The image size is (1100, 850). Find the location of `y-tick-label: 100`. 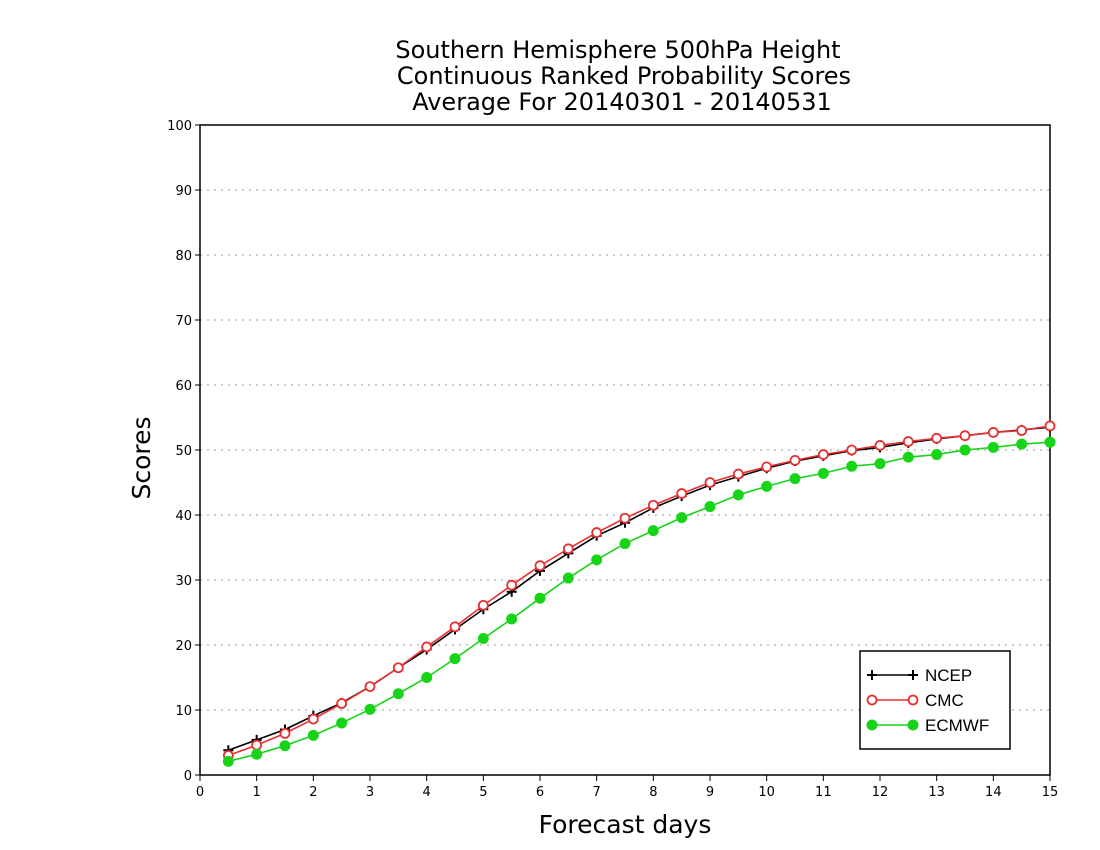

y-tick-label: 100 is located at coordinates (179, 126).